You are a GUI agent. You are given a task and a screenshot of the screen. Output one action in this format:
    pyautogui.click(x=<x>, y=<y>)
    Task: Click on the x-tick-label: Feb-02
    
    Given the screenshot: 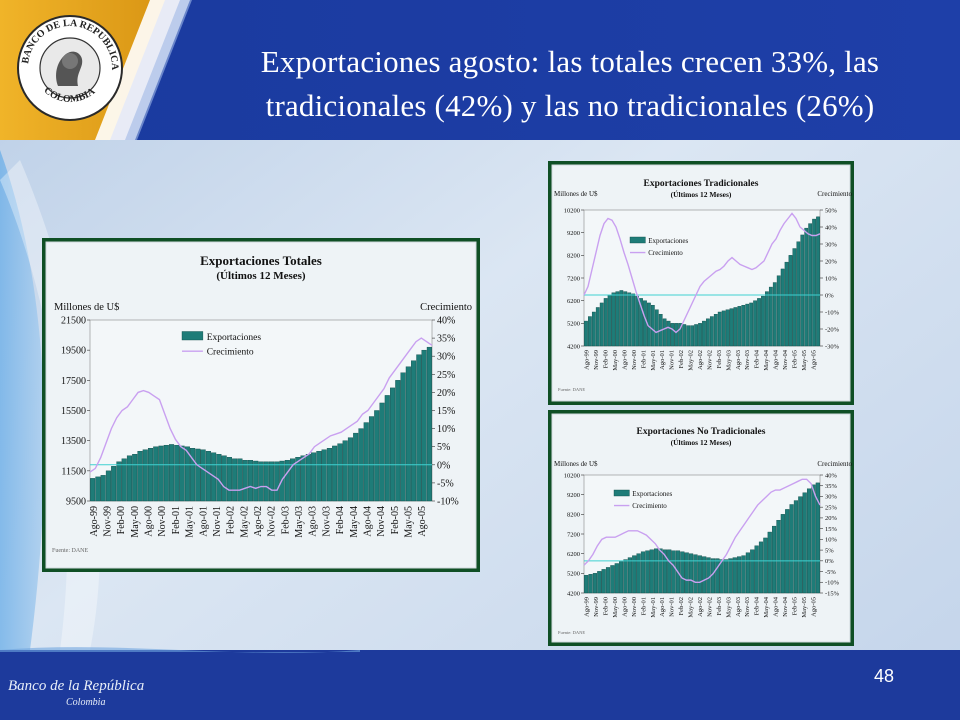 What is the action you would take?
    pyautogui.click(x=681, y=359)
    